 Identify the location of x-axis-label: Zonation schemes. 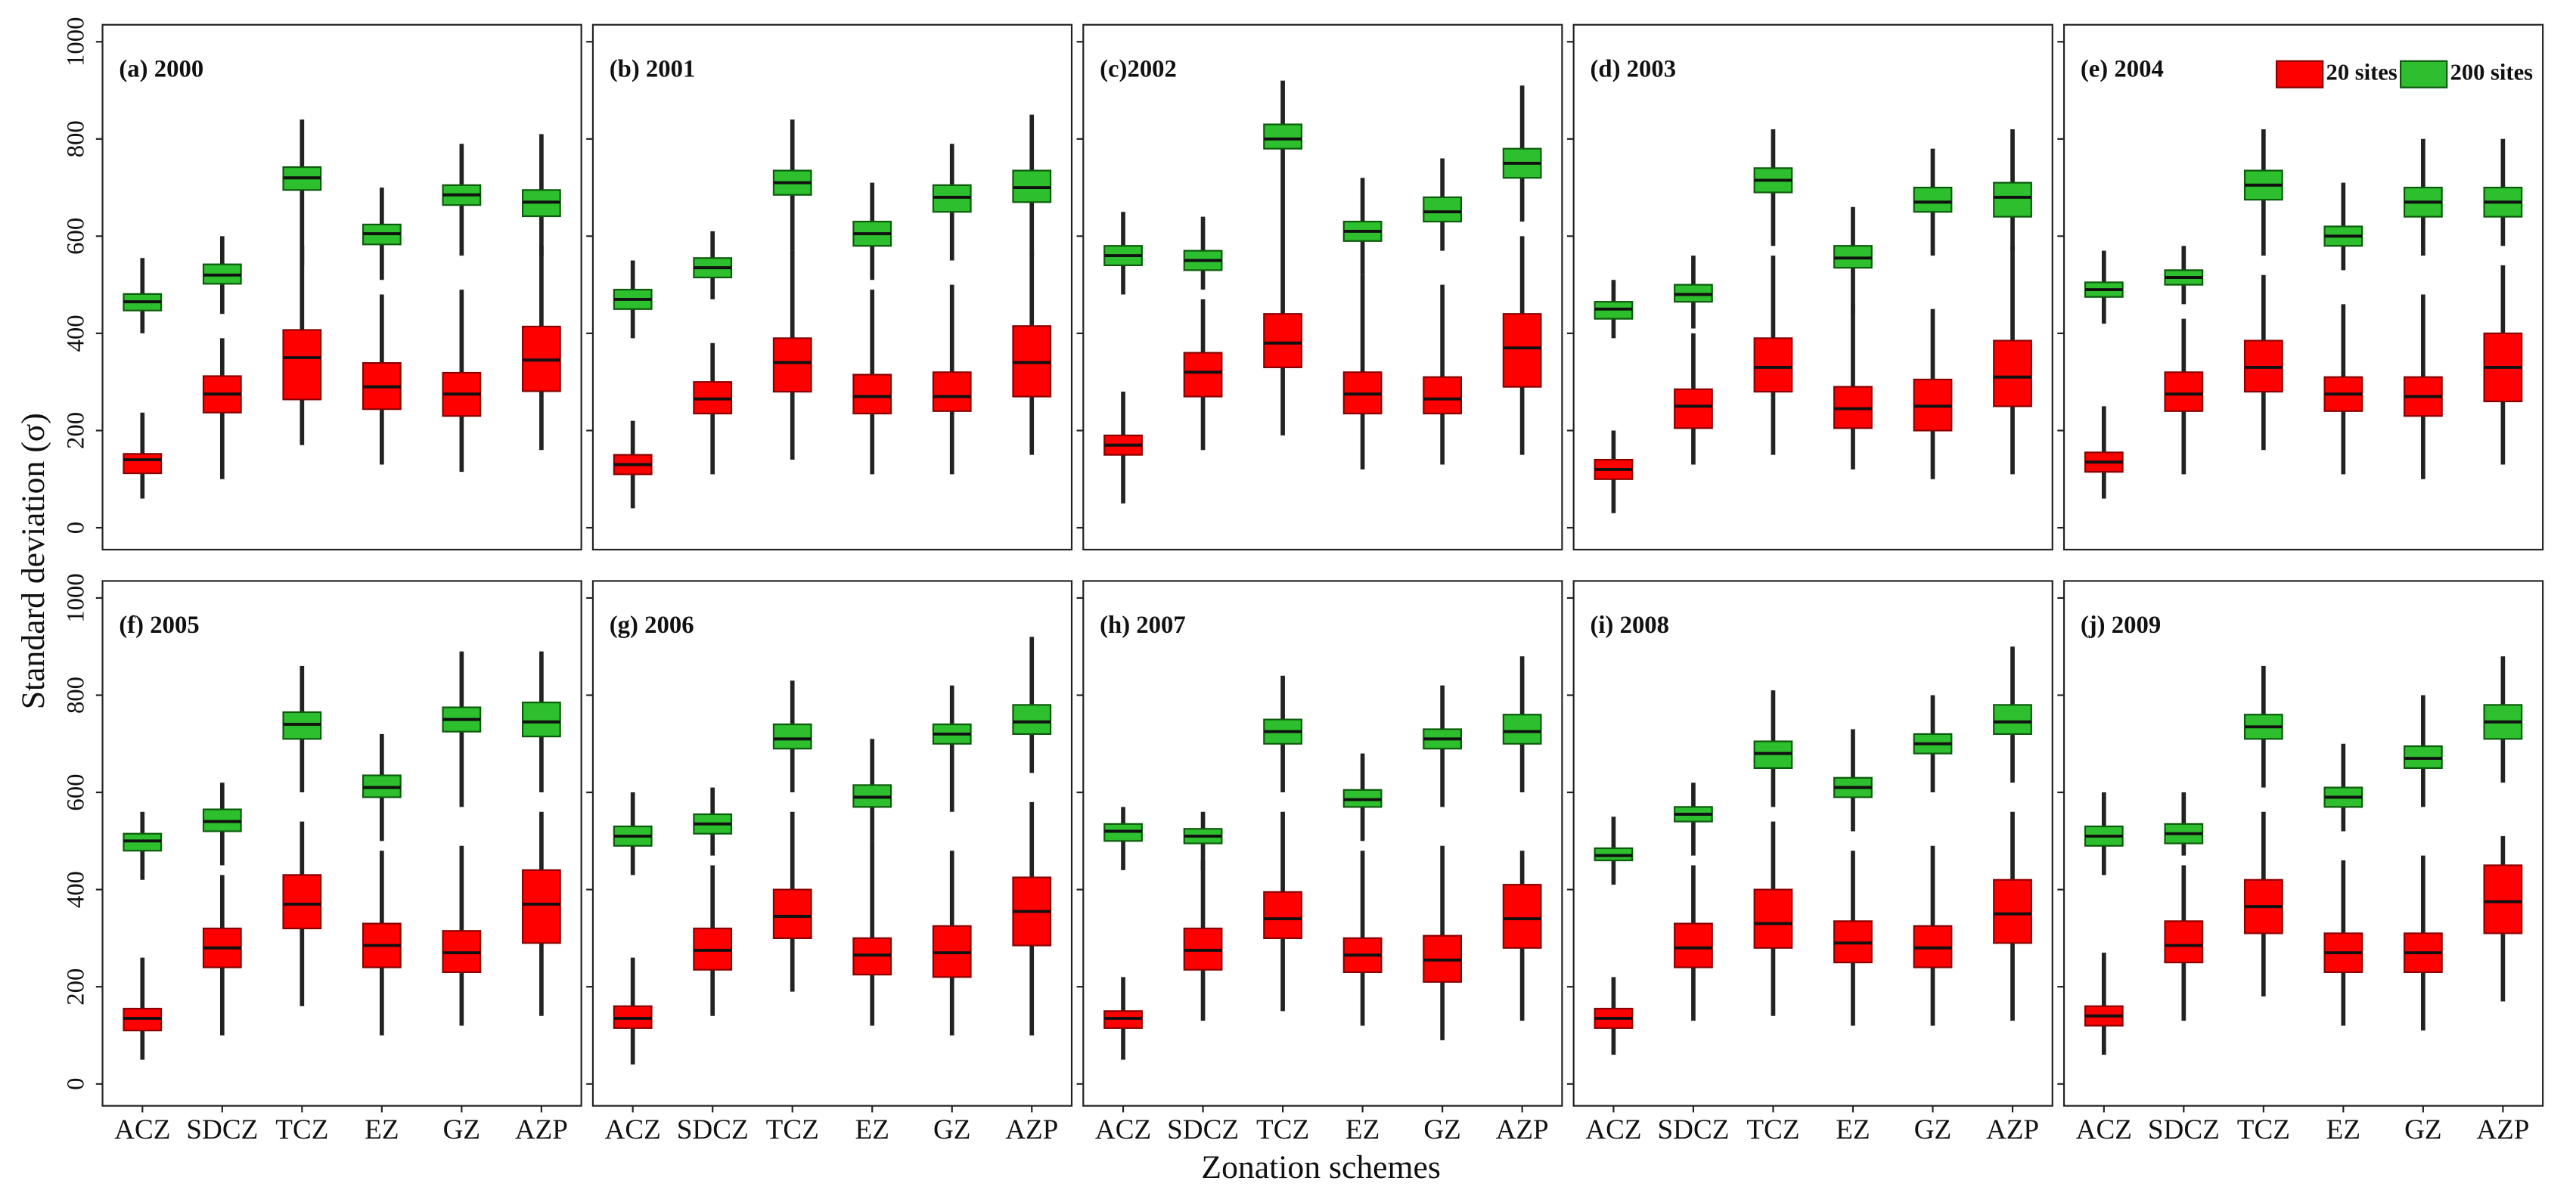
(1320, 1167).